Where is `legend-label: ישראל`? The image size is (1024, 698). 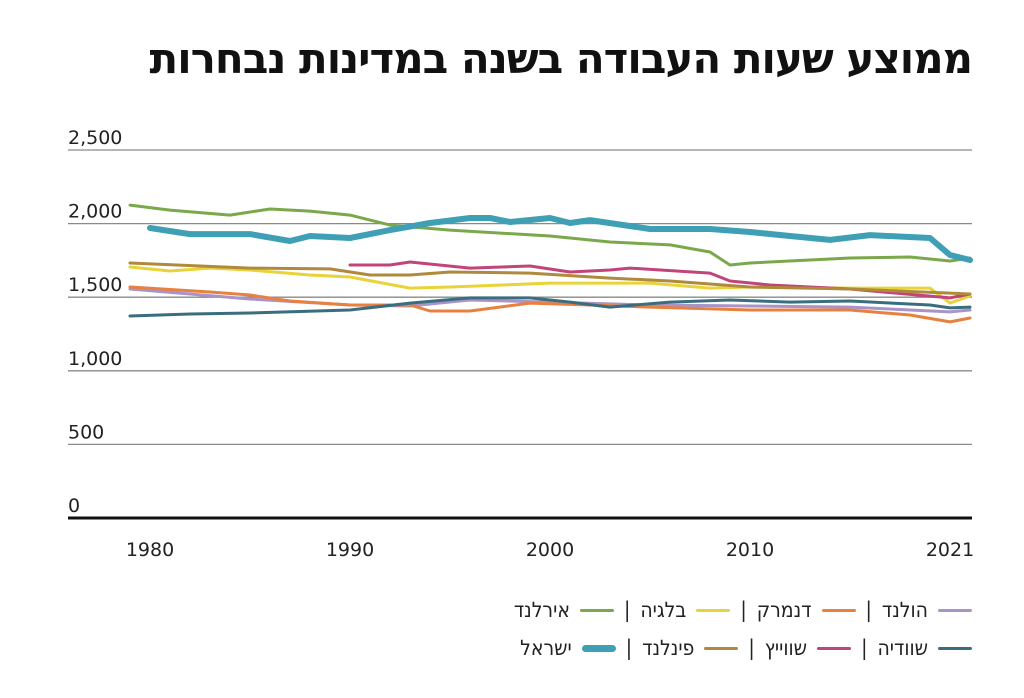
legend-label: ישראל is located at coordinates (546, 648).